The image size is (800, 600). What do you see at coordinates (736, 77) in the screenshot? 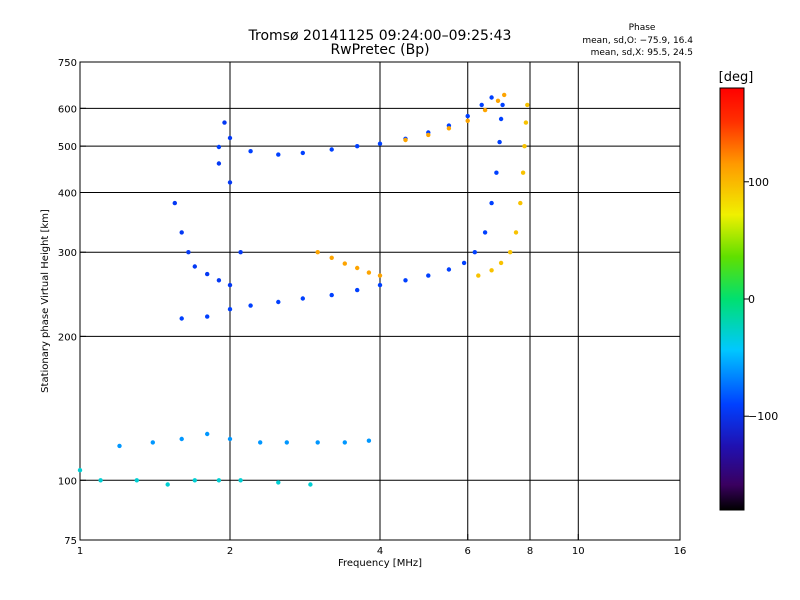
I see `colorbar-title: [deg]` at bounding box center [736, 77].